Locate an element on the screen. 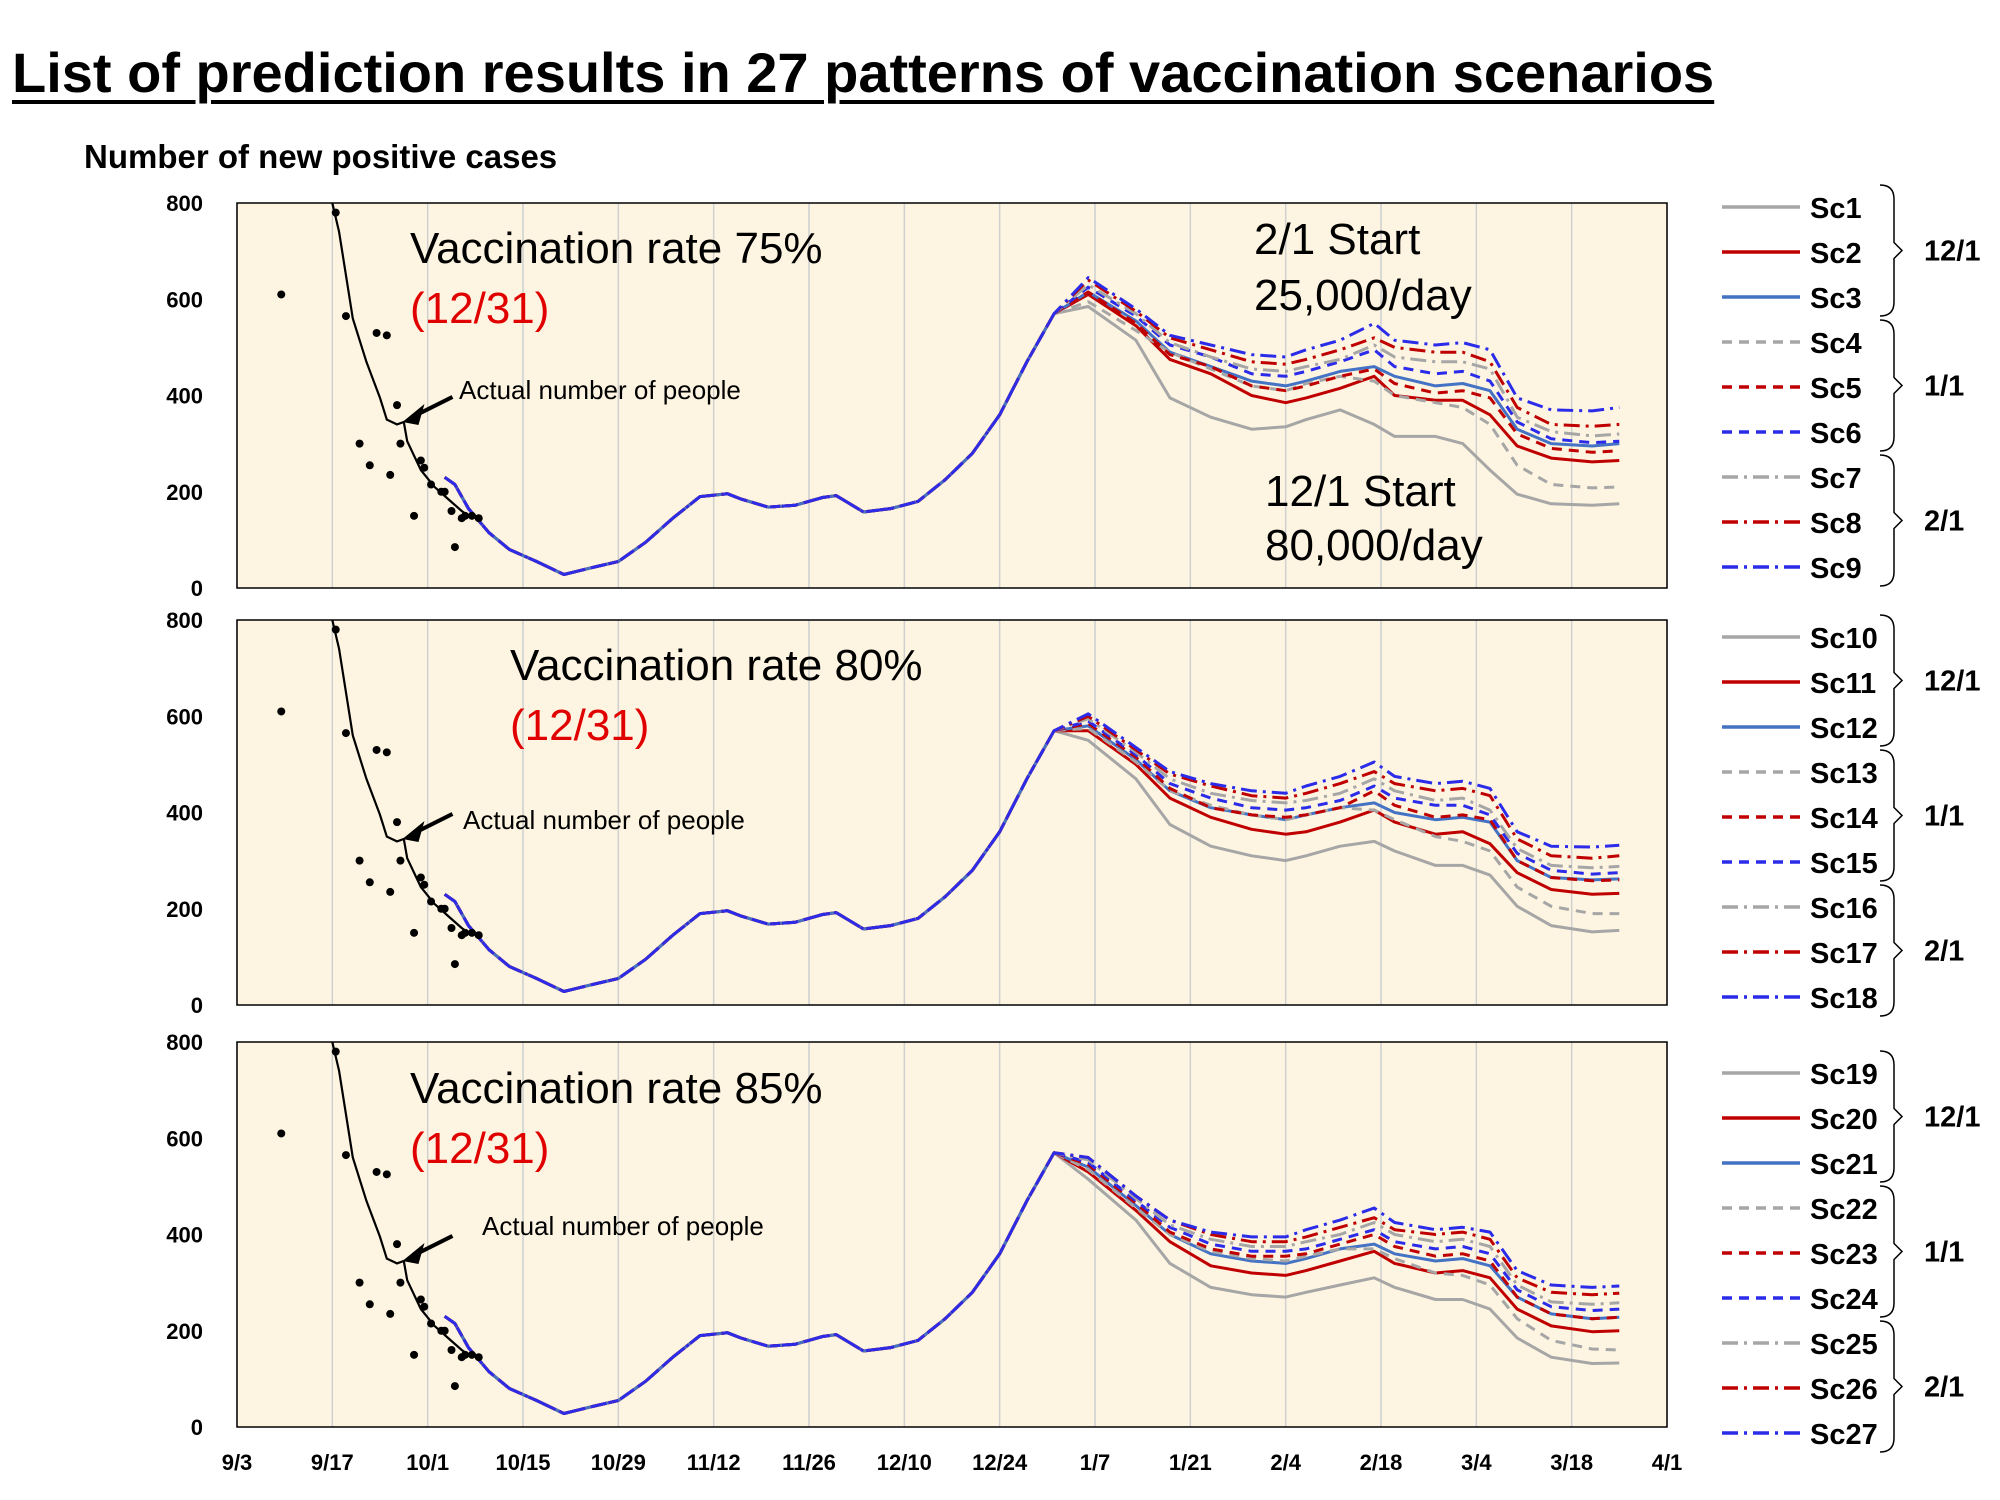  x-tick-label: 9/17 is located at coordinates (332, 1462).